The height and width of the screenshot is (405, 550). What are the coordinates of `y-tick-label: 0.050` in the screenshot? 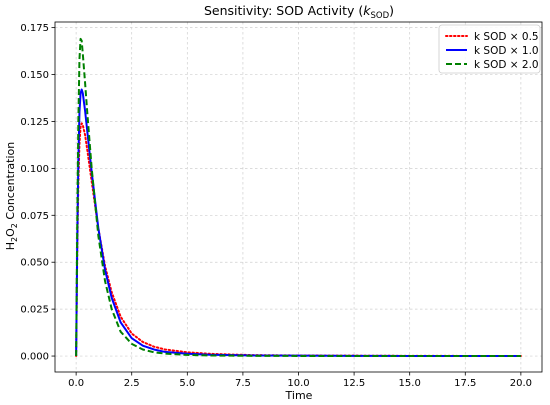 It's located at (34, 263).